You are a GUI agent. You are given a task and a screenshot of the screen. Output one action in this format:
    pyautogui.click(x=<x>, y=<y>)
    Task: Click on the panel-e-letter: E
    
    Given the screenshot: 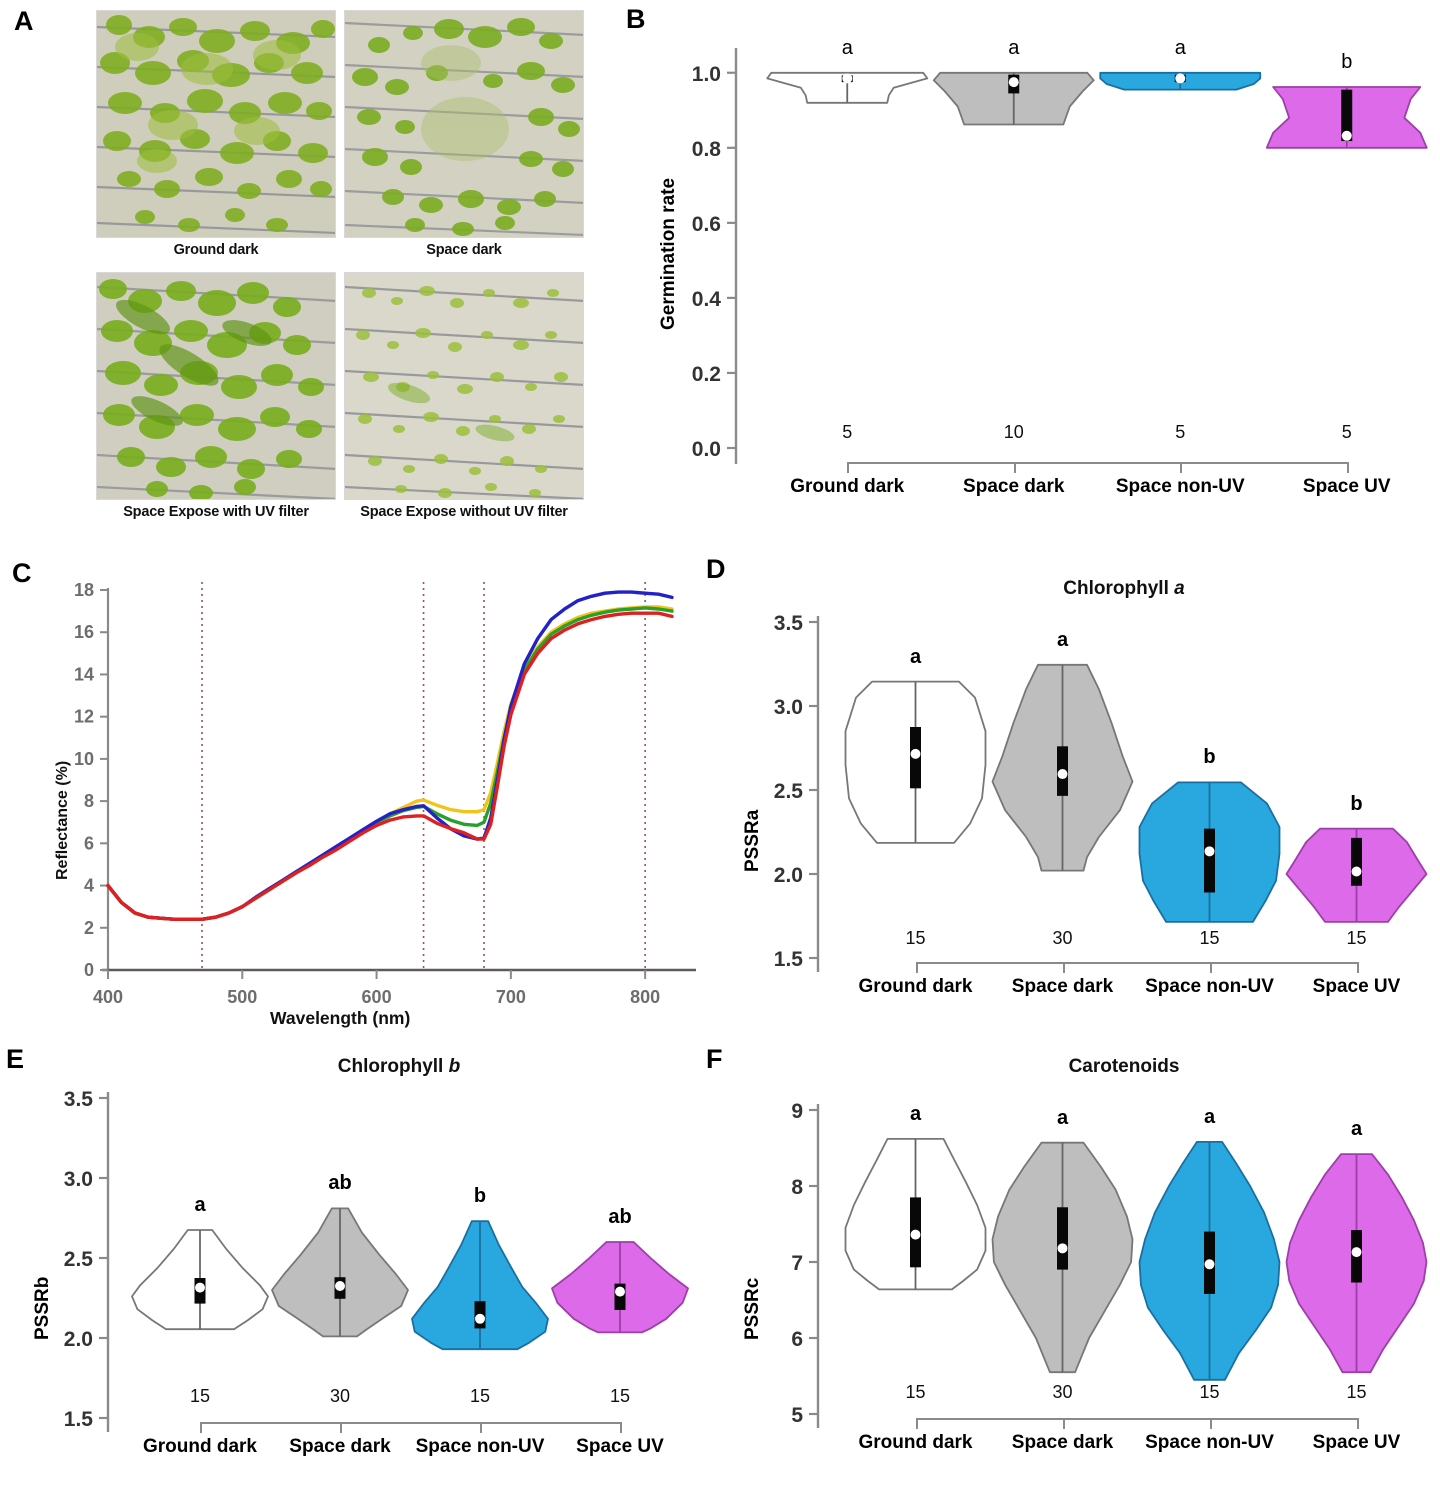 What is the action you would take?
    pyautogui.click(x=15, y=1059)
    